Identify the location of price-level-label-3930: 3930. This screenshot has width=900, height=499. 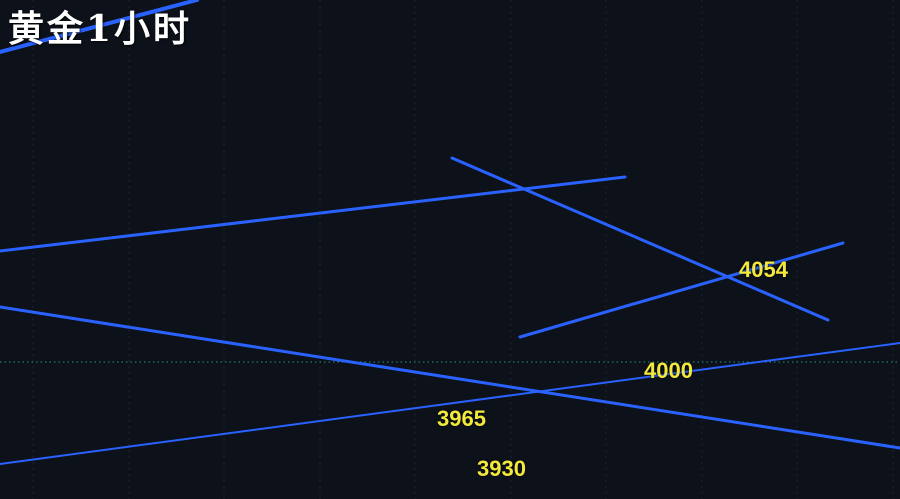
(501, 468).